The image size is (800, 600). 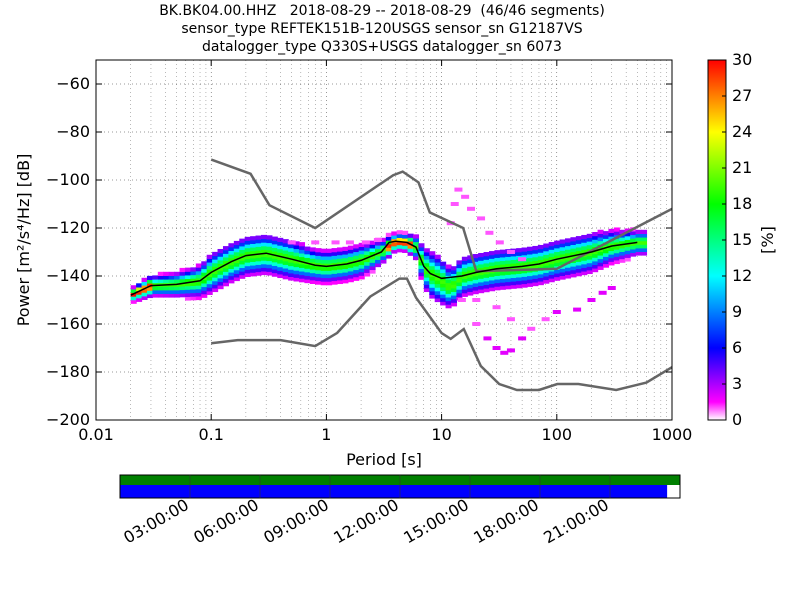 What do you see at coordinates (210, 434) in the screenshot?
I see `x-tick-label: 0.1` at bounding box center [210, 434].